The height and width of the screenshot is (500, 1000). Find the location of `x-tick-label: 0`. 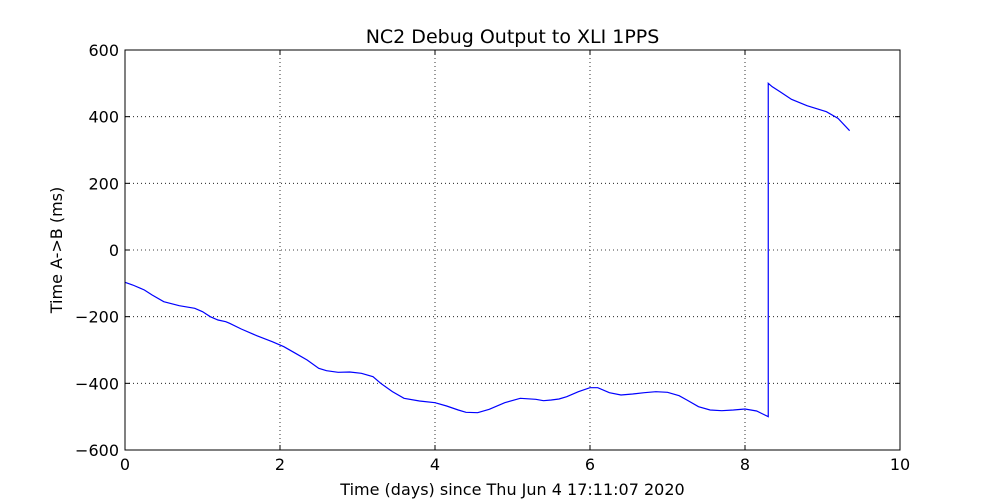

x-tick-label: 0 is located at coordinates (125, 464).